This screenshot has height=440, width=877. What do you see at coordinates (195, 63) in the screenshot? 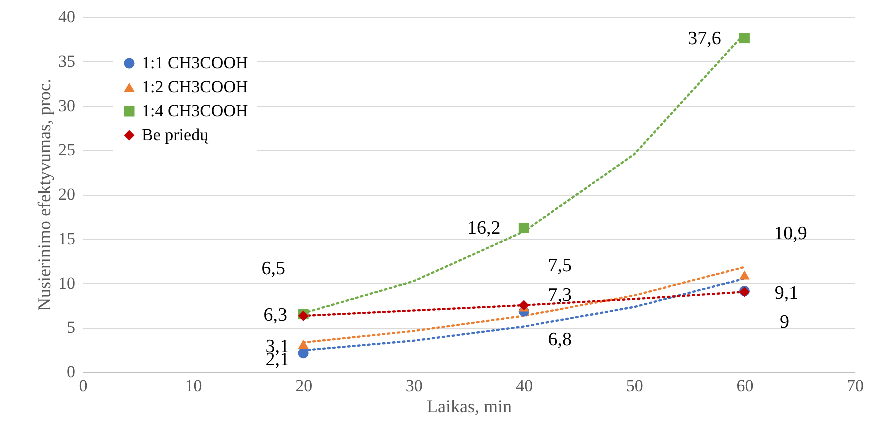
I see `legend-label: 1:1 CH3COOH` at bounding box center [195, 63].